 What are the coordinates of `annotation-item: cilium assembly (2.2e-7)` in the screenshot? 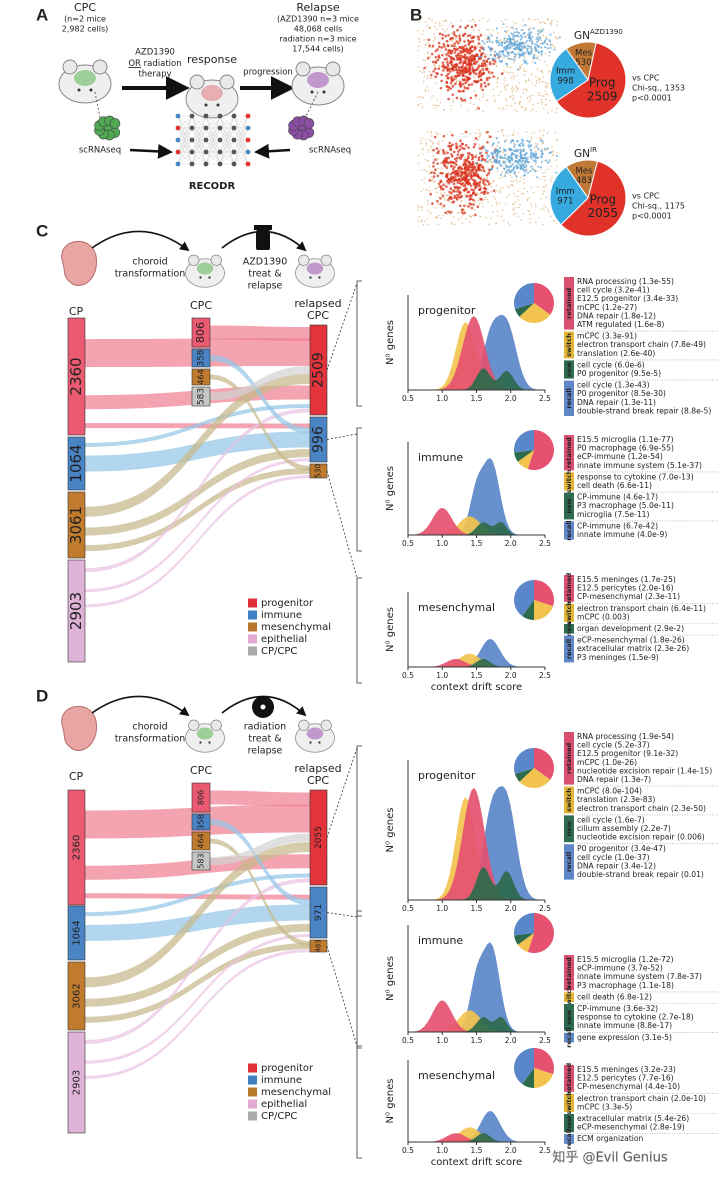 It's located at (624, 828).